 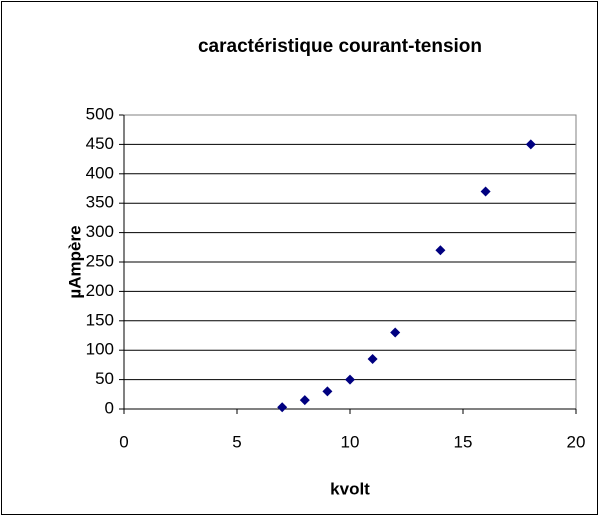 What do you see at coordinates (109, 407) in the screenshot?
I see `y-tick-label: 0` at bounding box center [109, 407].